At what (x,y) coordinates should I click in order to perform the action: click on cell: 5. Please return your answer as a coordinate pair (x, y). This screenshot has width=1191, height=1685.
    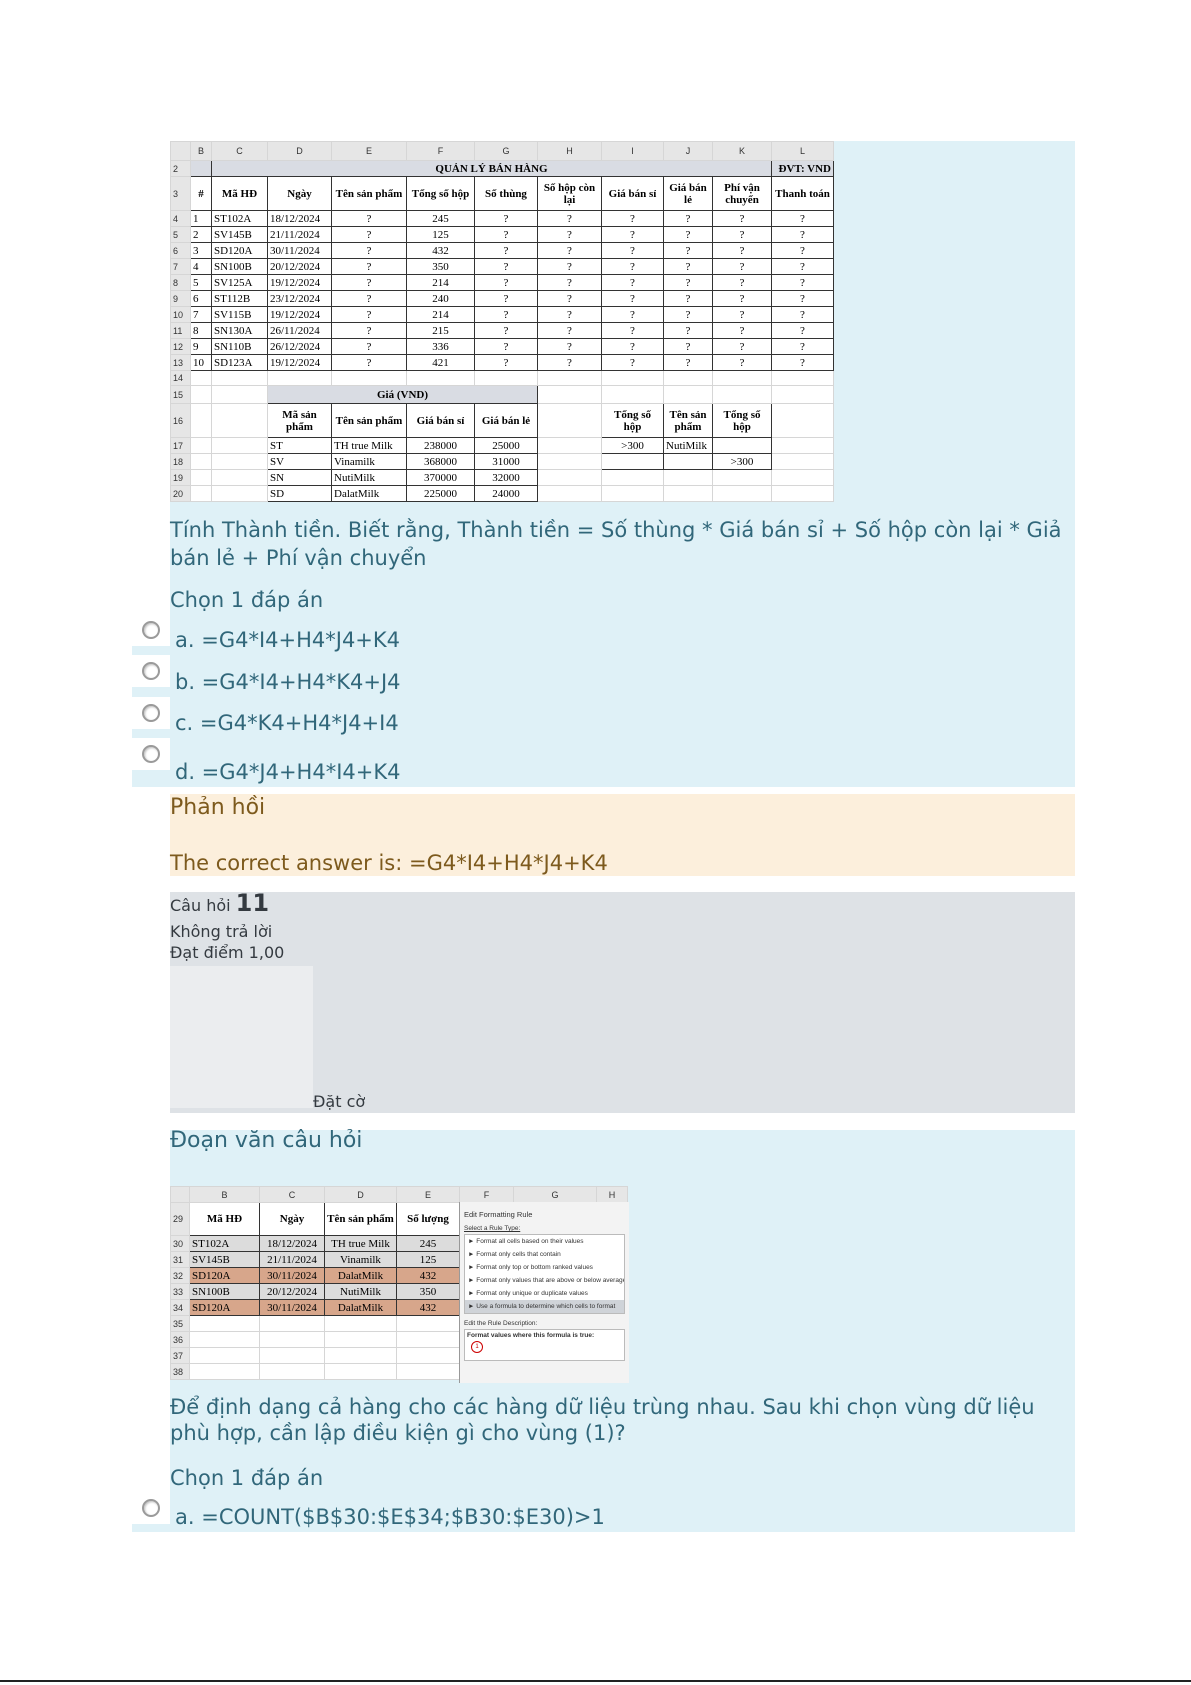
    Looking at the image, I should click on (180, 234).